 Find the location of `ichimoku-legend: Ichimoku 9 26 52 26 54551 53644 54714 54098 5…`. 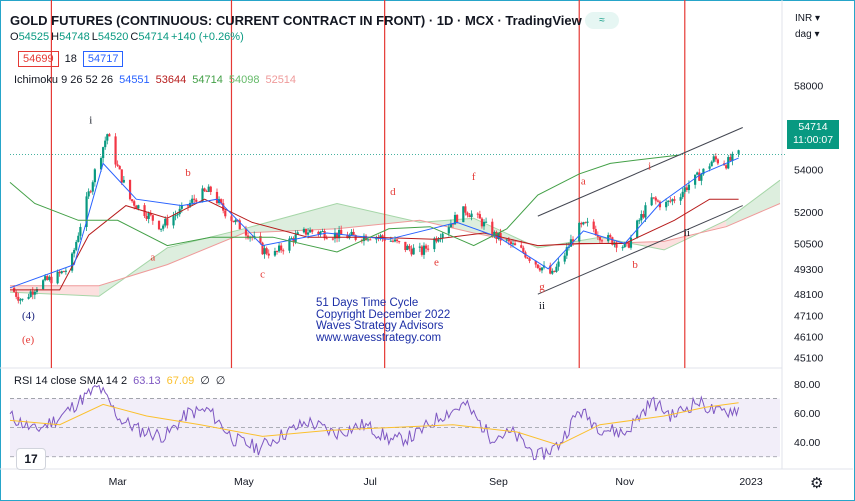

ichimoku-legend: Ichimoku 9 26 52 26 54551 53644 54714 54098 5… is located at coordinates (155, 80).